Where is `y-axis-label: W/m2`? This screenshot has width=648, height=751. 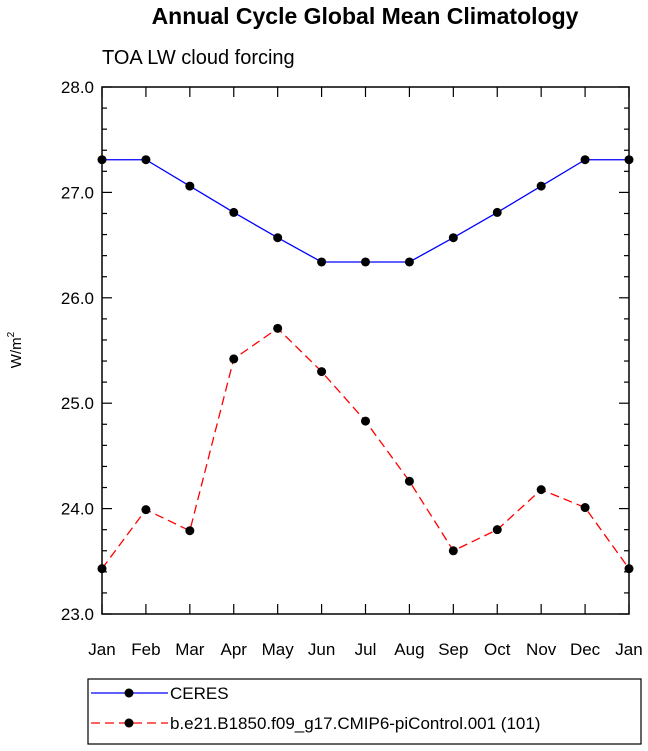
y-axis-label: W/m2 is located at coordinates (15, 349).